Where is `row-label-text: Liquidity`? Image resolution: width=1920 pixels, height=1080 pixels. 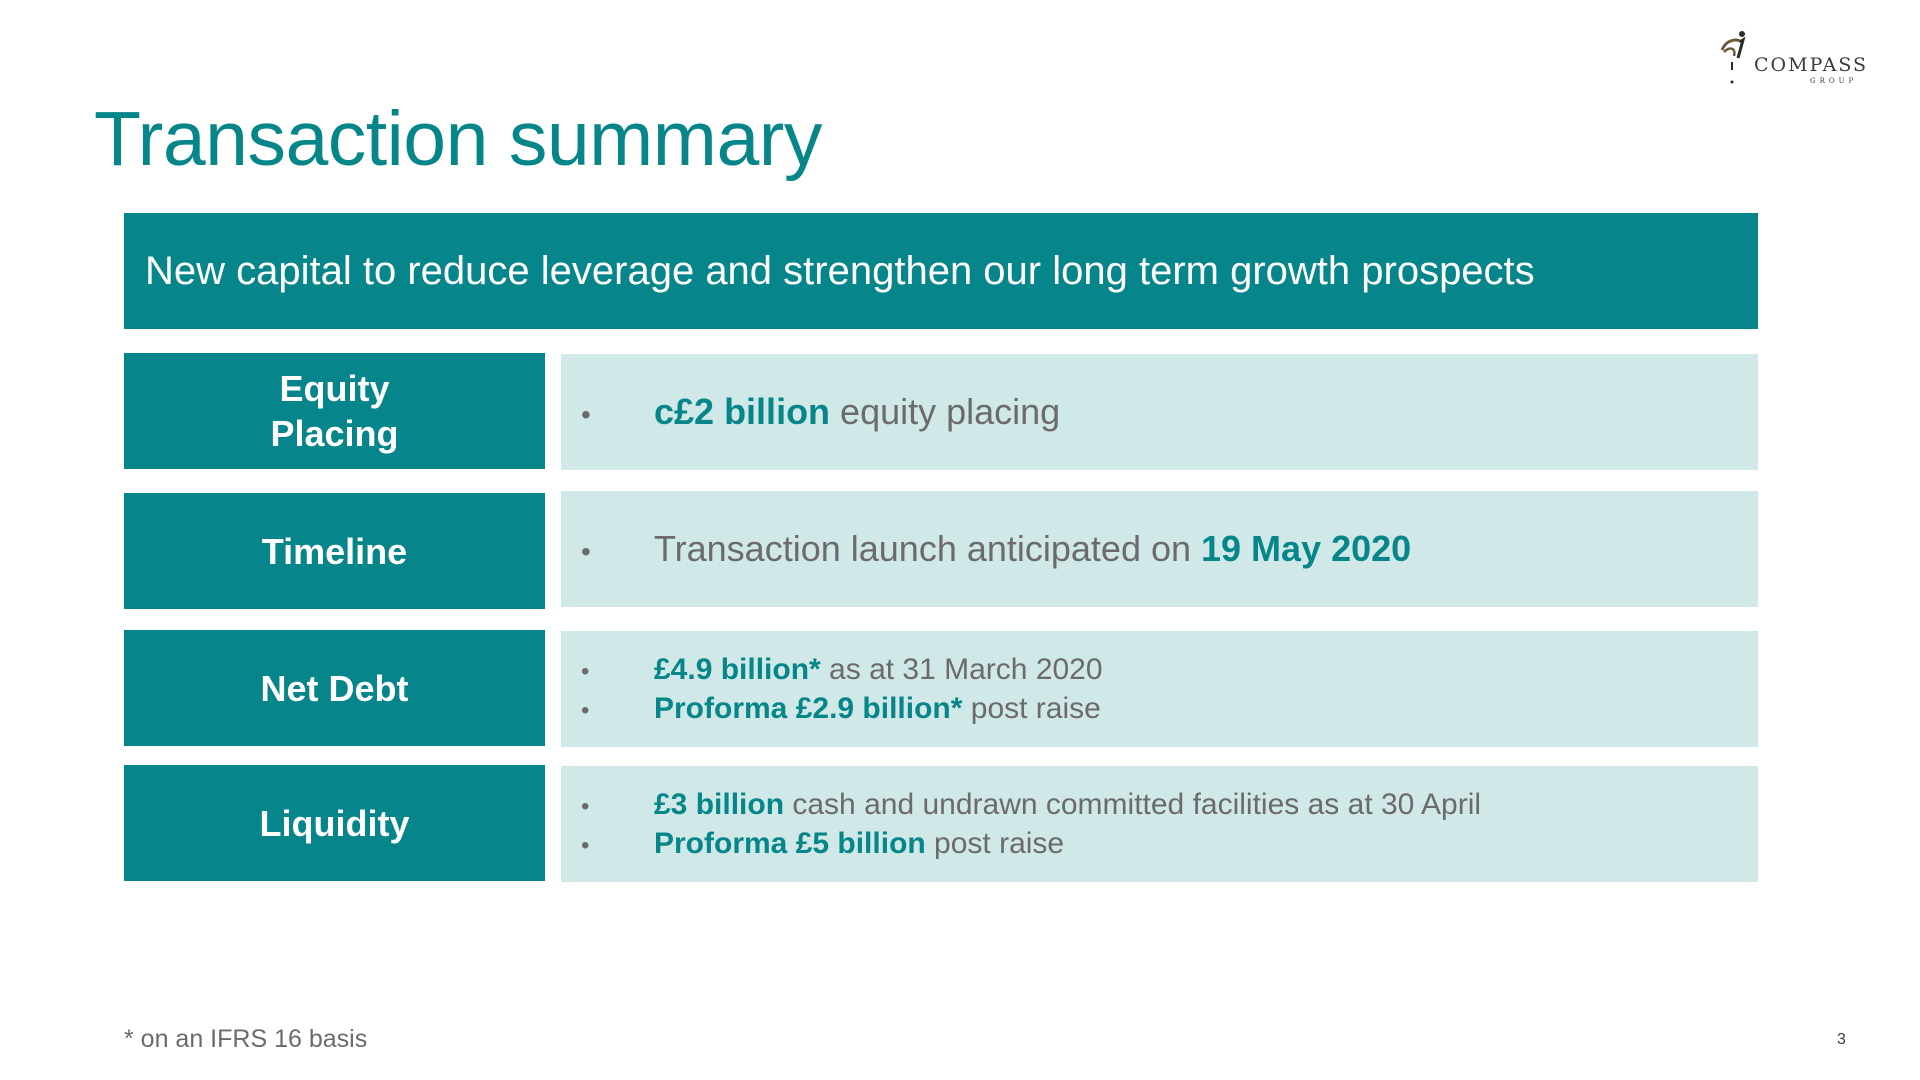
row-label-text: Liquidity is located at coordinates (334, 823).